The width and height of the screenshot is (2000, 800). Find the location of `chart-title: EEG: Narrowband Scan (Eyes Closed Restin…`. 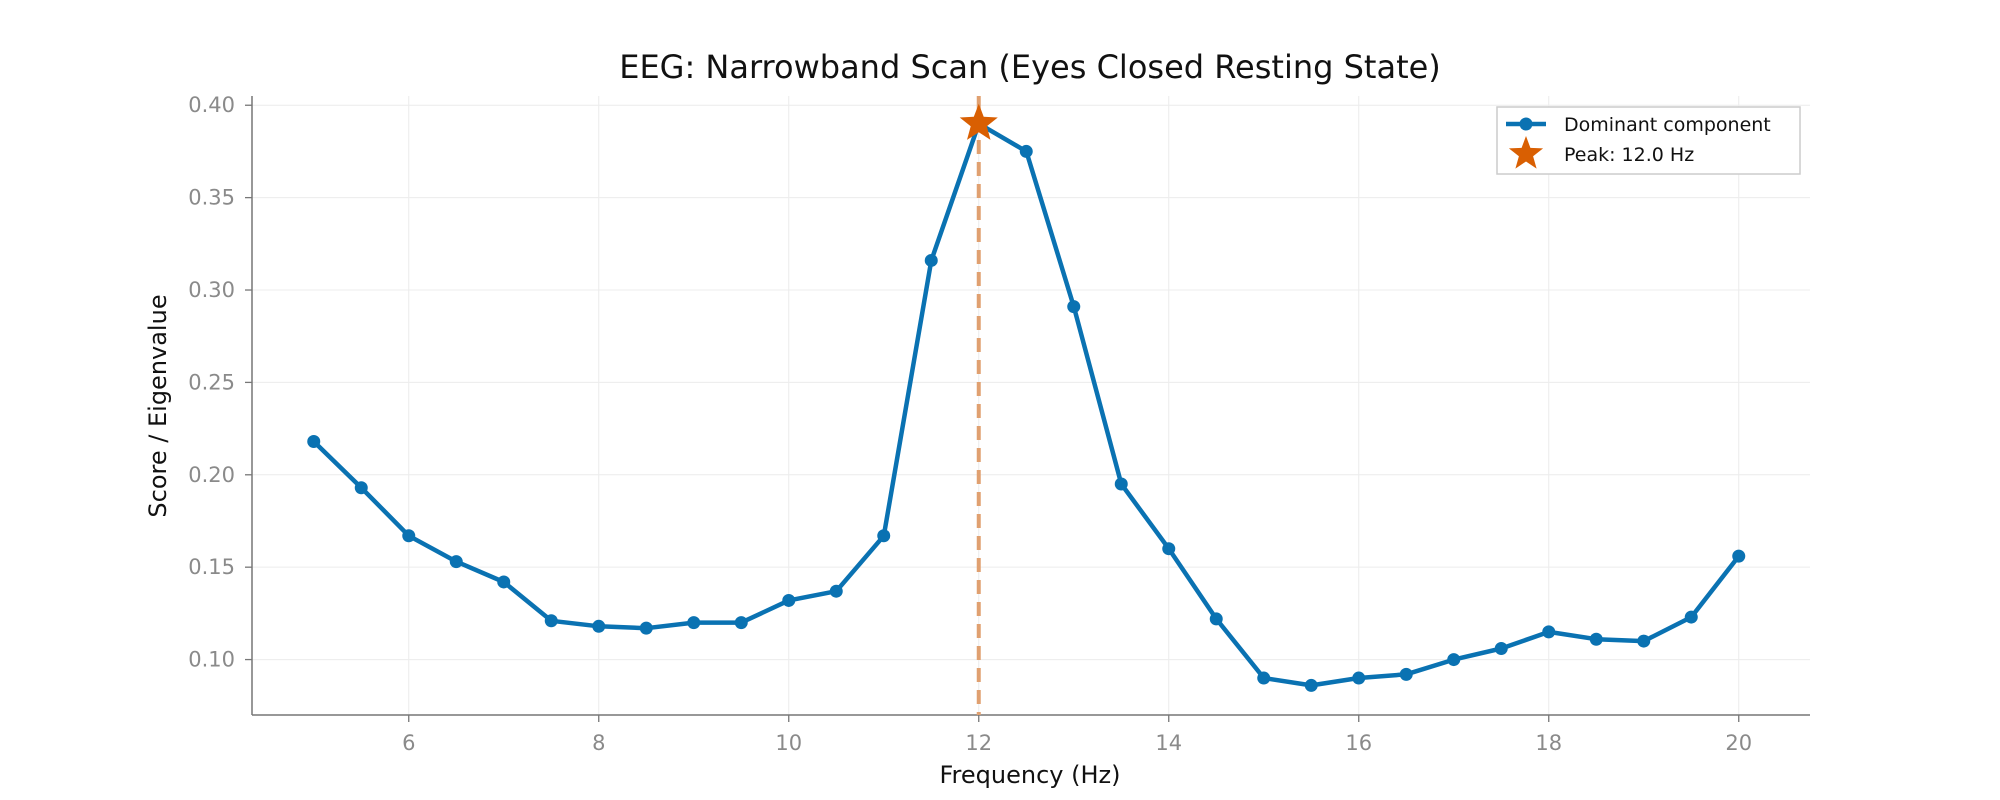

chart-title: EEG: Narrowband Scan (Eyes Closed Restin… is located at coordinates (1030, 67).